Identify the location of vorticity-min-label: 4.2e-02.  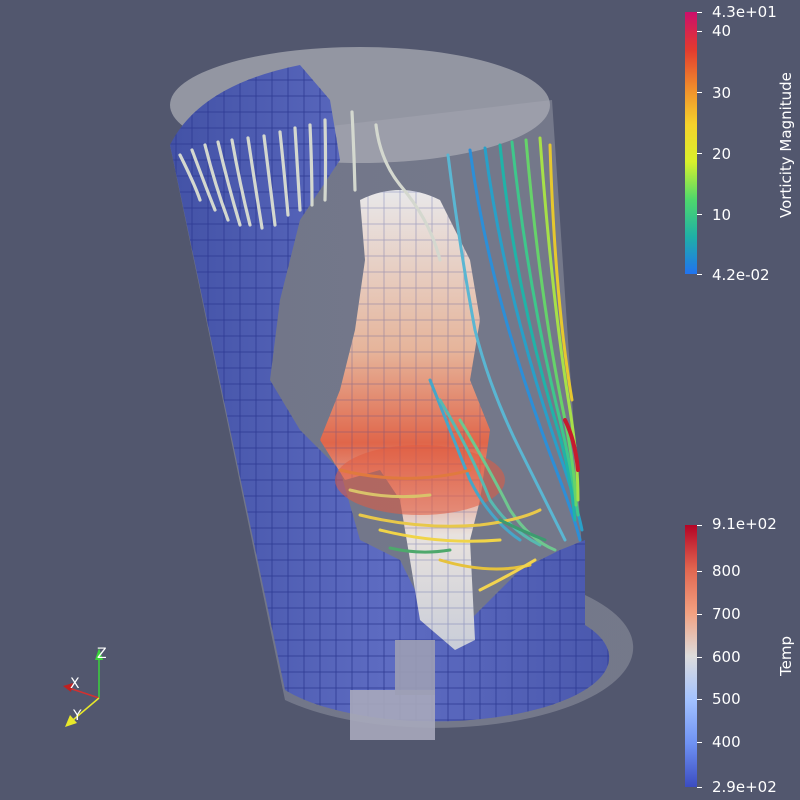
(741, 275).